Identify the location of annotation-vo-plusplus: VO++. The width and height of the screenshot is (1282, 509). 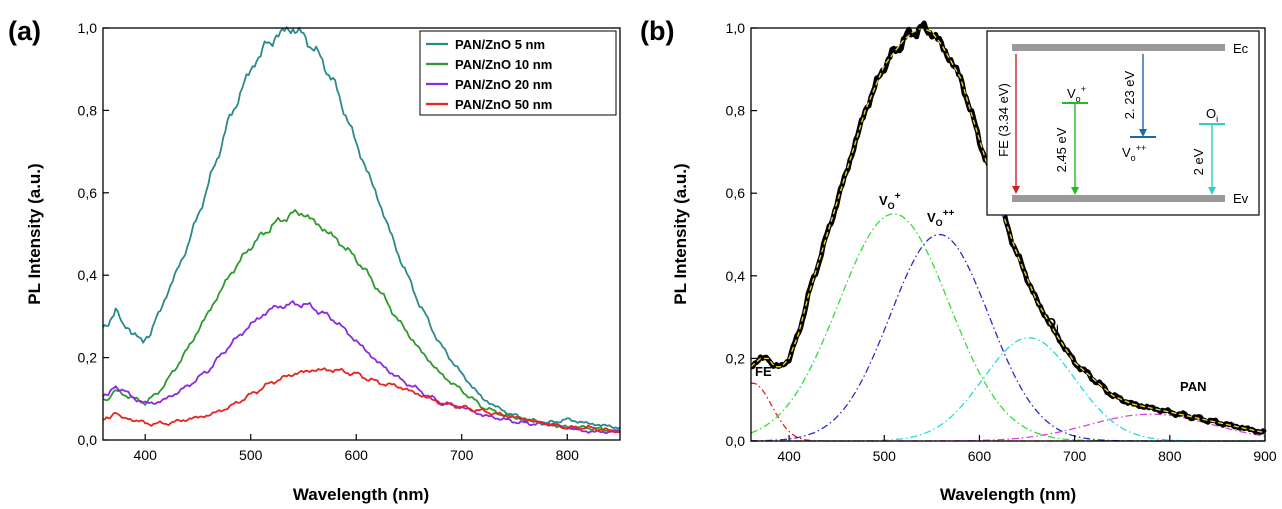
(941, 218).